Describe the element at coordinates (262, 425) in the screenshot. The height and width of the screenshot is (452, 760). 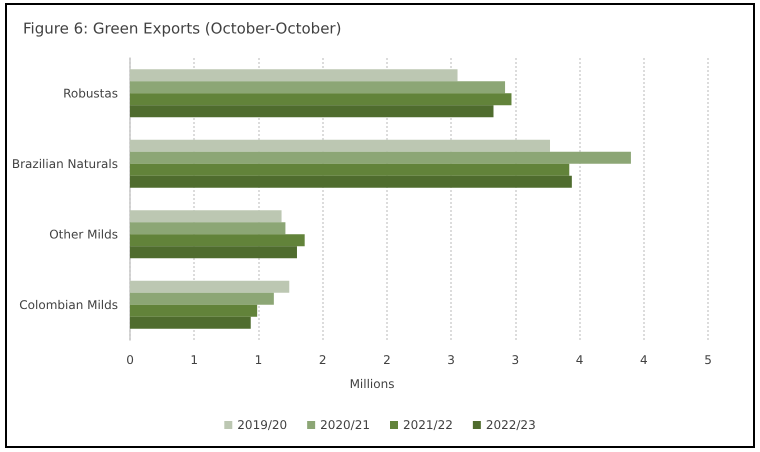
I see `legend-label: 2019/20` at that location.